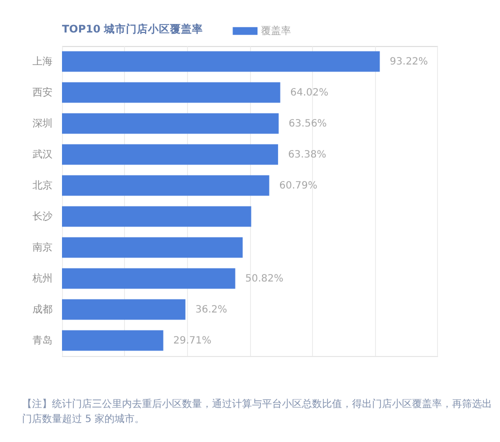  I want to click on data-label: 64.02%, so click(309, 93).